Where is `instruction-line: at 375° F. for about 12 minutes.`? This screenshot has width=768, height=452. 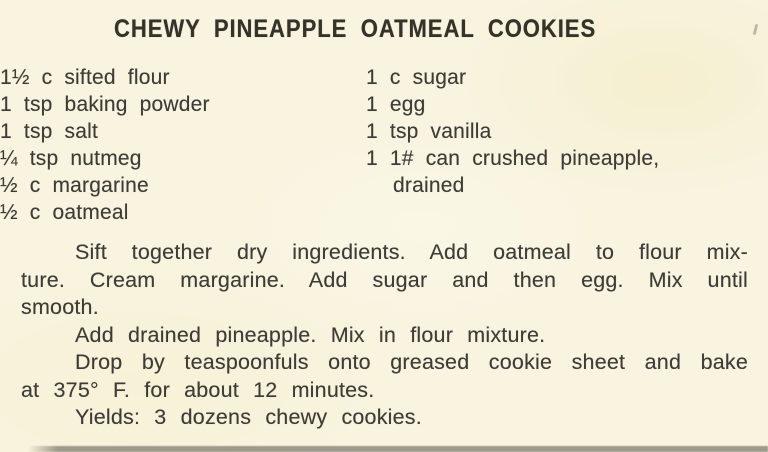
instruction-line: at 375° F. for about 12 minutes. is located at coordinates (198, 389).